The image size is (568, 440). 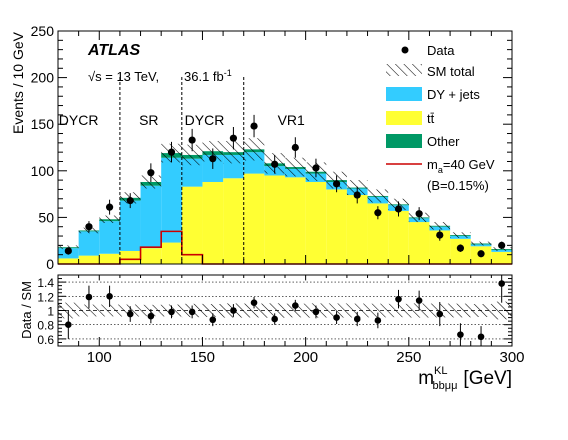 I want to click on ratio-y-tick-label-1: 1, so click(x=50, y=312).